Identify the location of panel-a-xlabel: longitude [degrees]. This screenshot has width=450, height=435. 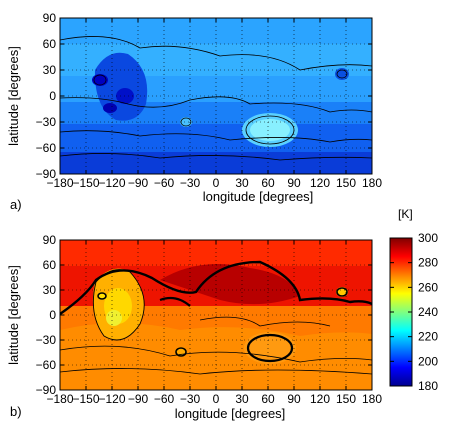
(258, 196).